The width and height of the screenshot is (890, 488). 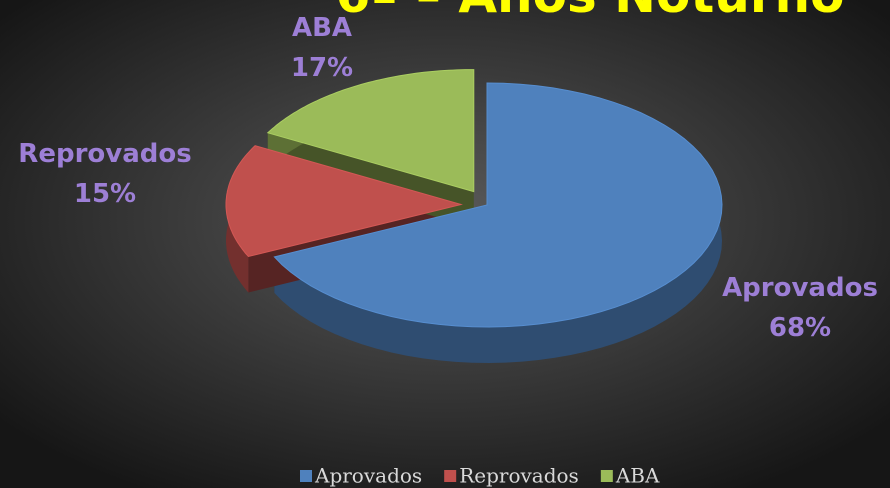 I want to click on data-label-value: 17%, so click(x=322, y=68).